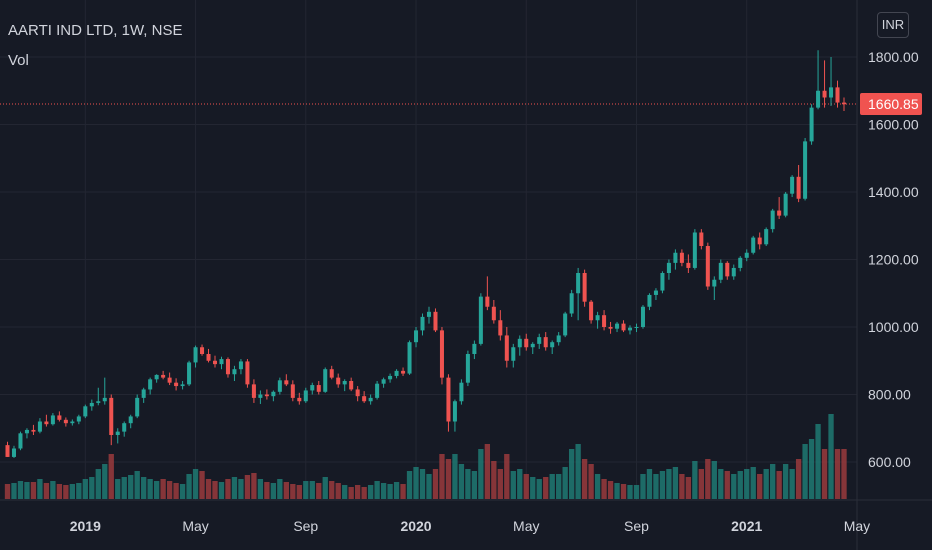  I want to click on price-tick-label: 1600.00, so click(893, 125).